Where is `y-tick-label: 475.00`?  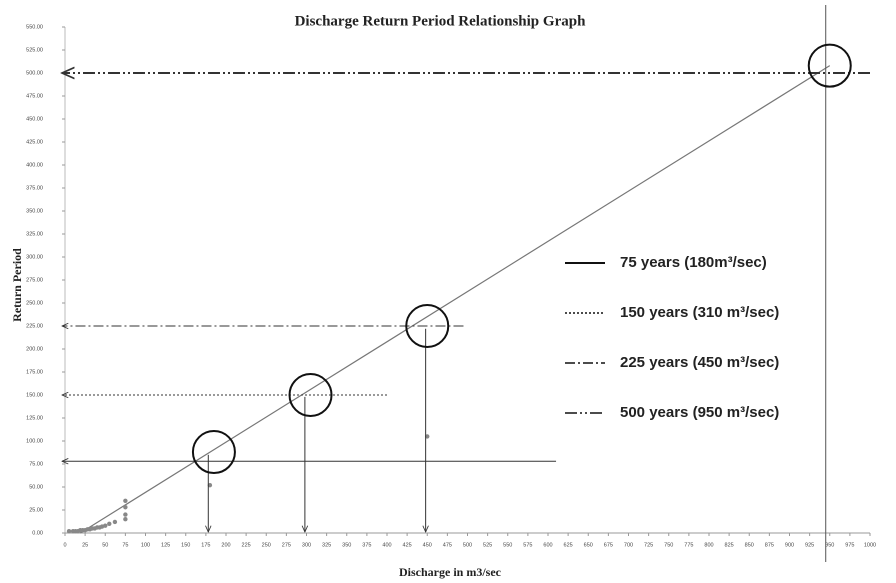 y-tick-label: 475.00 is located at coordinates (34, 96).